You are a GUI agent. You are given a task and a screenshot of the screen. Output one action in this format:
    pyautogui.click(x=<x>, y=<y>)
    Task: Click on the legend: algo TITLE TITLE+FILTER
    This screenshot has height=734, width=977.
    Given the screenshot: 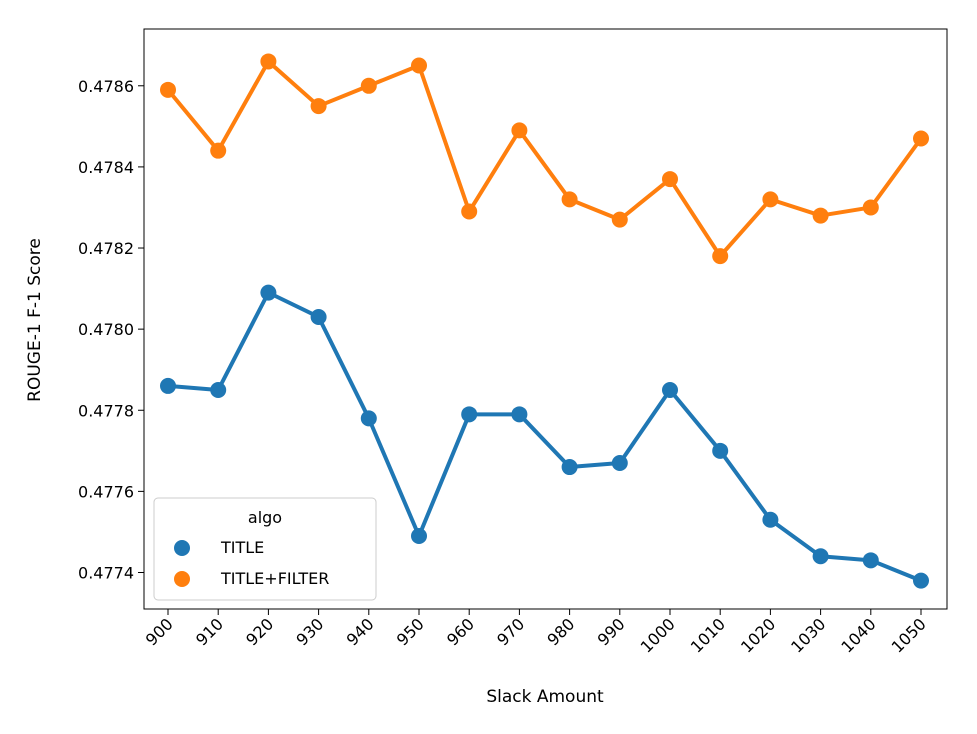 What is the action you would take?
    pyautogui.click(x=265, y=549)
    